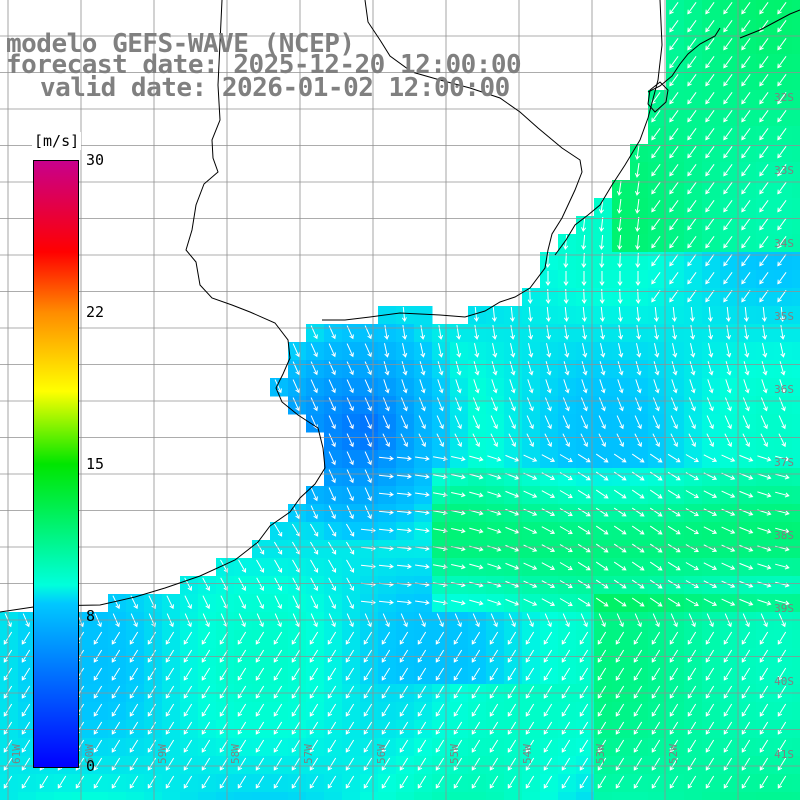 Image resolution: width=800 pixels, height=800 pixels. I want to click on lat-label: 32S, so click(784, 97).